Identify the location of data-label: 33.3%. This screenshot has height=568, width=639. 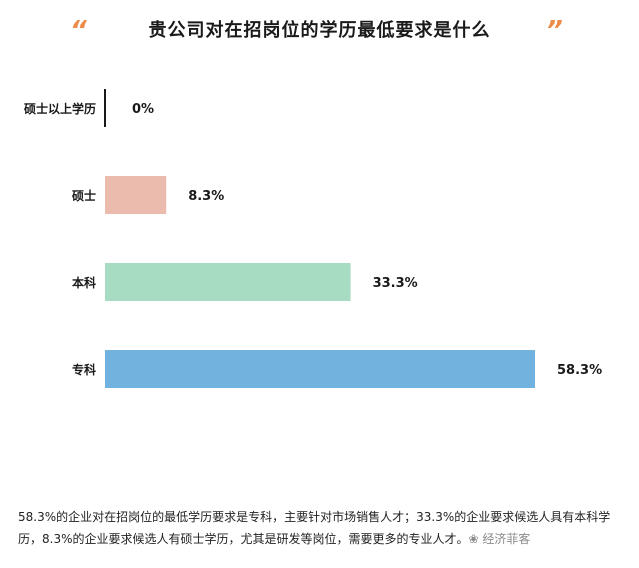
(395, 283).